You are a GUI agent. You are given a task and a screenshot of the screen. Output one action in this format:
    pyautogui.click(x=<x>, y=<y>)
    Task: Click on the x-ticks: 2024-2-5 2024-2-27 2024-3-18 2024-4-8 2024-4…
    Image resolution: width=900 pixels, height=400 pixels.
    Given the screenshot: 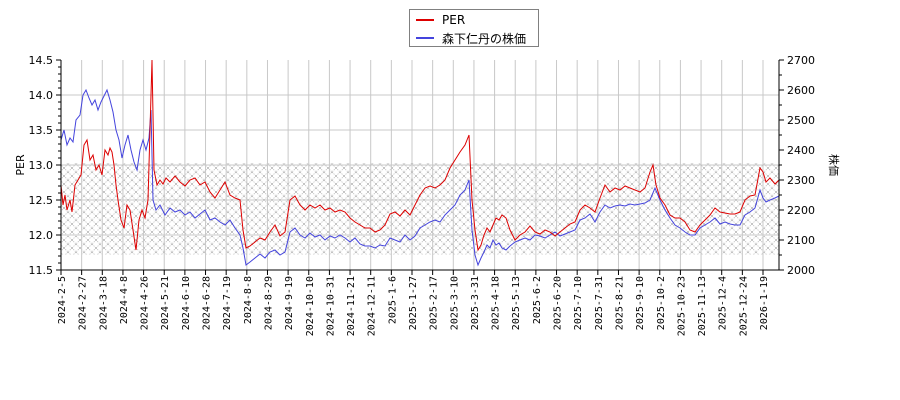 What is the action you would take?
    pyautogui.click(x=413, y=303)
    